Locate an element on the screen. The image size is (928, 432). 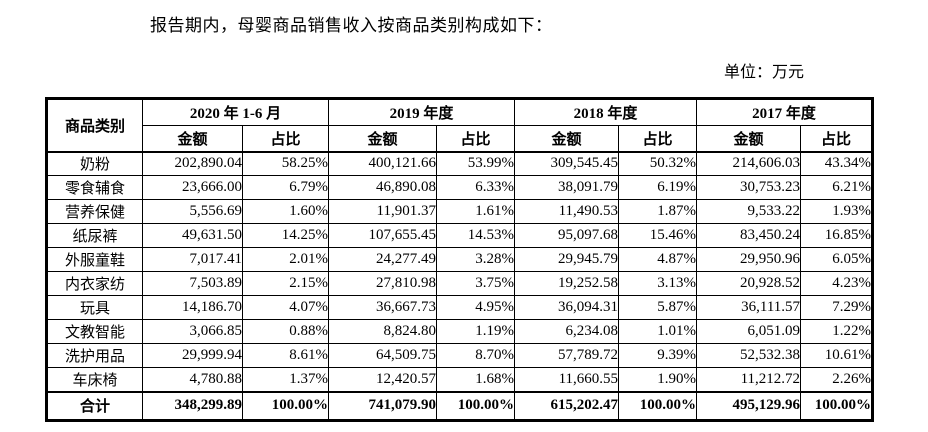
amount-cell: 49,631.50 is located at coordinates (192, 235).